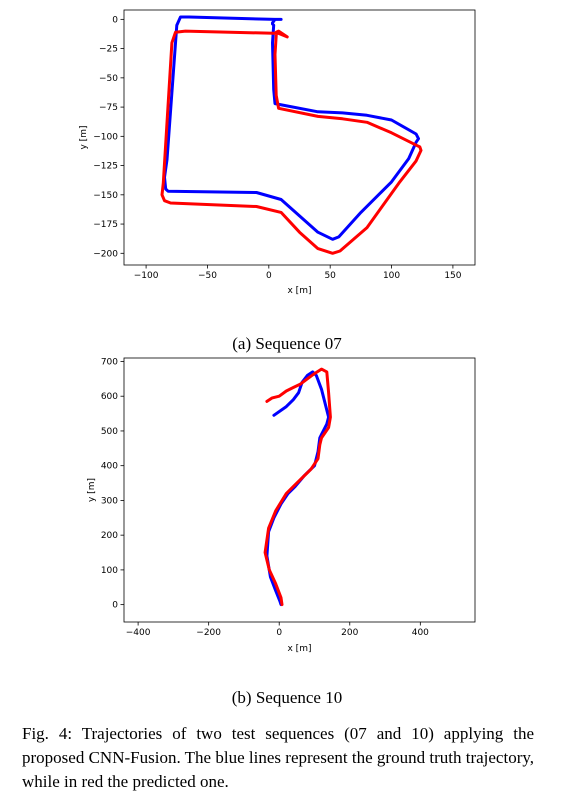 The width and height of the screenshot is (574, 808). What do you see at coordinates (207, 276) in the screenshot?
I see `x-tick-label: −50` at bounding box center [207, 276].